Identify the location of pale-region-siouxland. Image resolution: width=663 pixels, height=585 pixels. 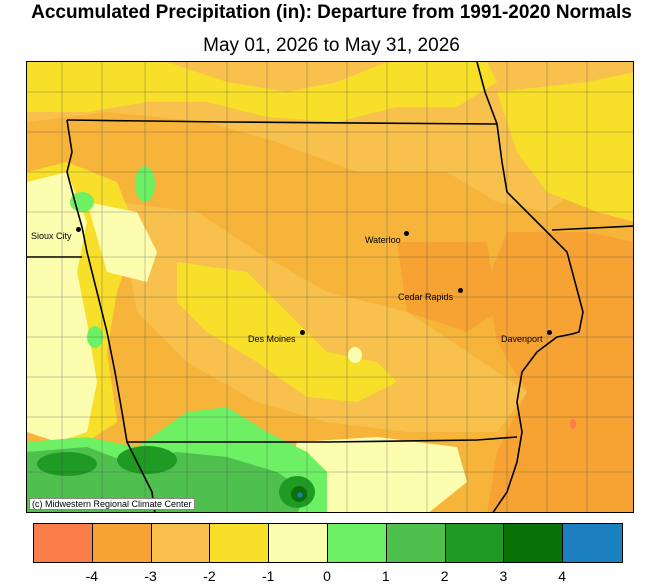
(122, 242).